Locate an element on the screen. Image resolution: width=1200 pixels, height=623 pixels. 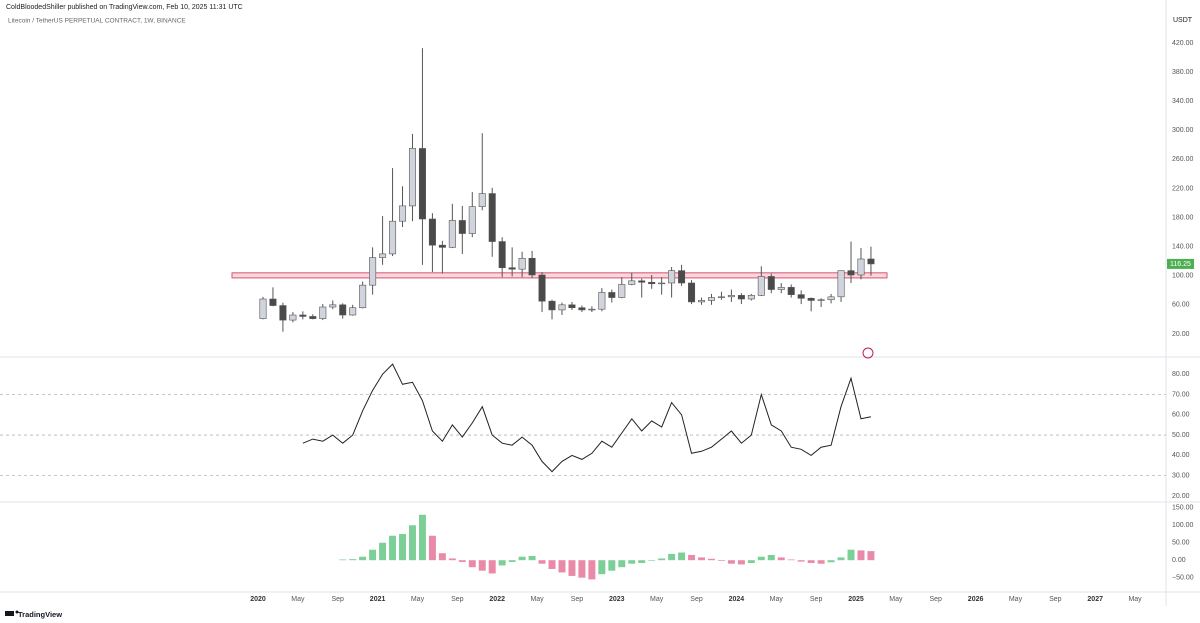
last-price-box is located at coordinates (1180, 263).